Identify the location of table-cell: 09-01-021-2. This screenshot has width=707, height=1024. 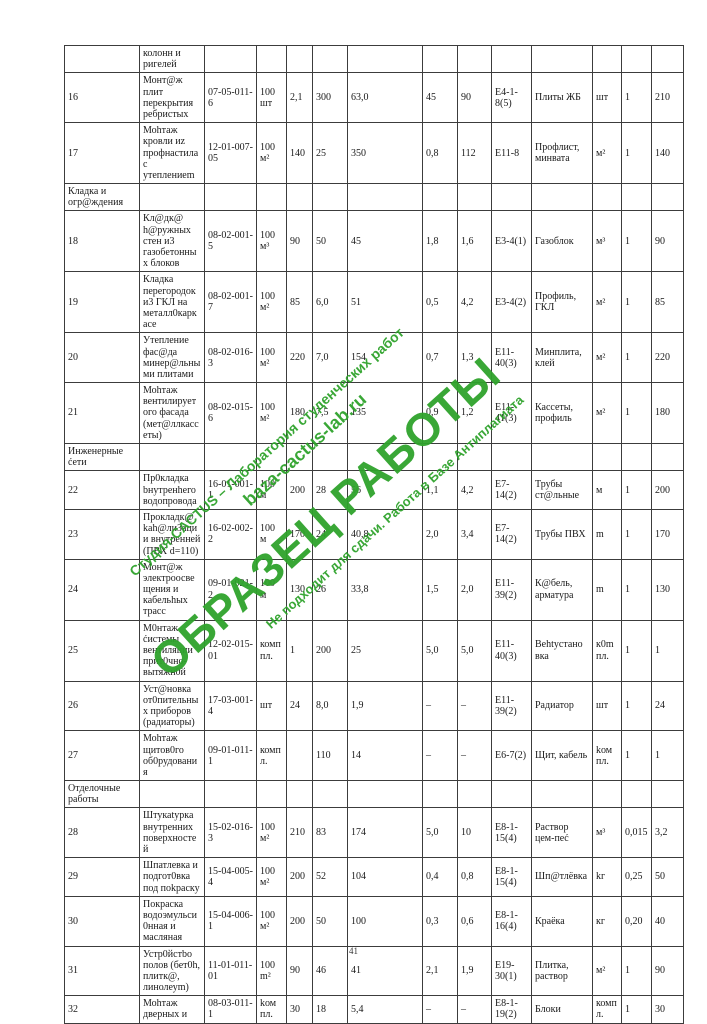
(230, 589).